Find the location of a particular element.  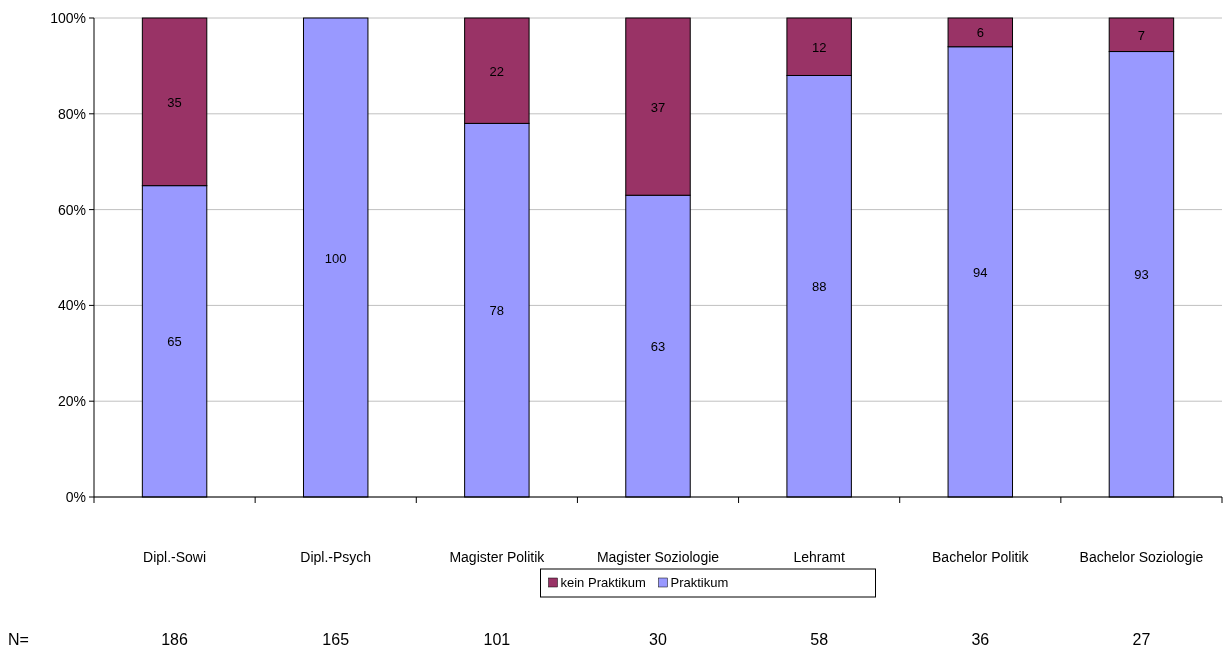

legend-label: Praktikum is located at coordinates (699, 582).